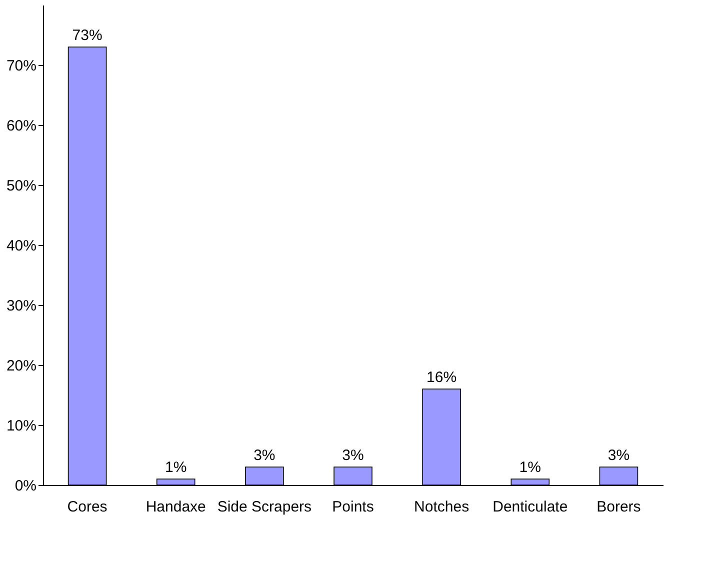 Image resolution: width=709 pixels, height=579 pixels. Describe the element at coordinates (530, 507) in the screenshot. I see `x-tick-label: Denticulate` at that location.